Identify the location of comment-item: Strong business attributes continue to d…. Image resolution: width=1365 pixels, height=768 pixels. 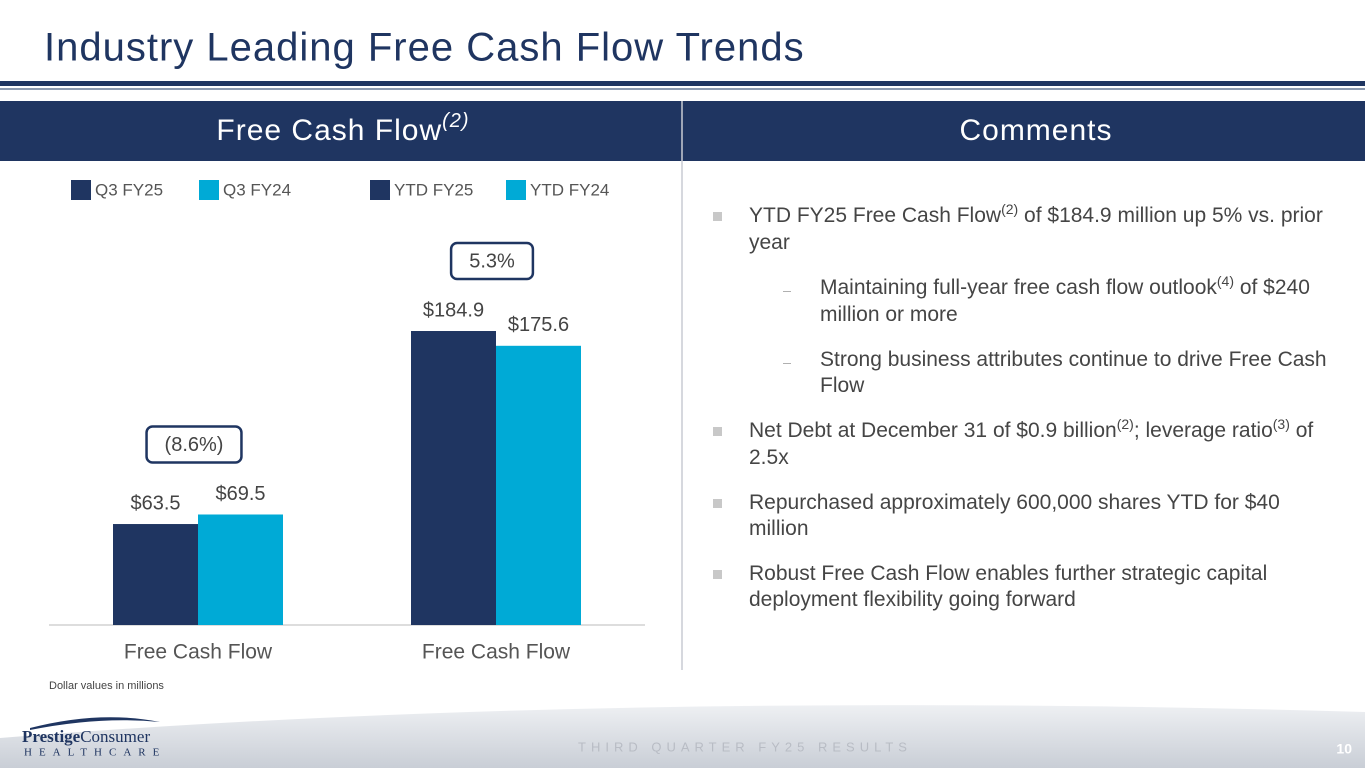
(1020, 373).